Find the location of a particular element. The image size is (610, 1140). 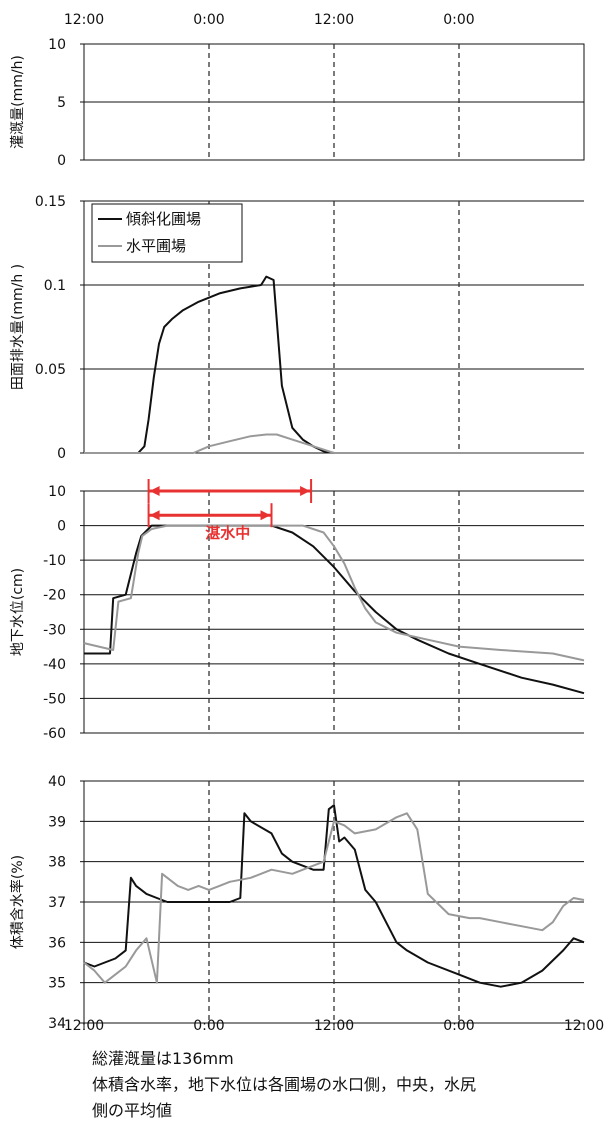

ponding-arrow-level-head-right is located at coordinates (265, 515).